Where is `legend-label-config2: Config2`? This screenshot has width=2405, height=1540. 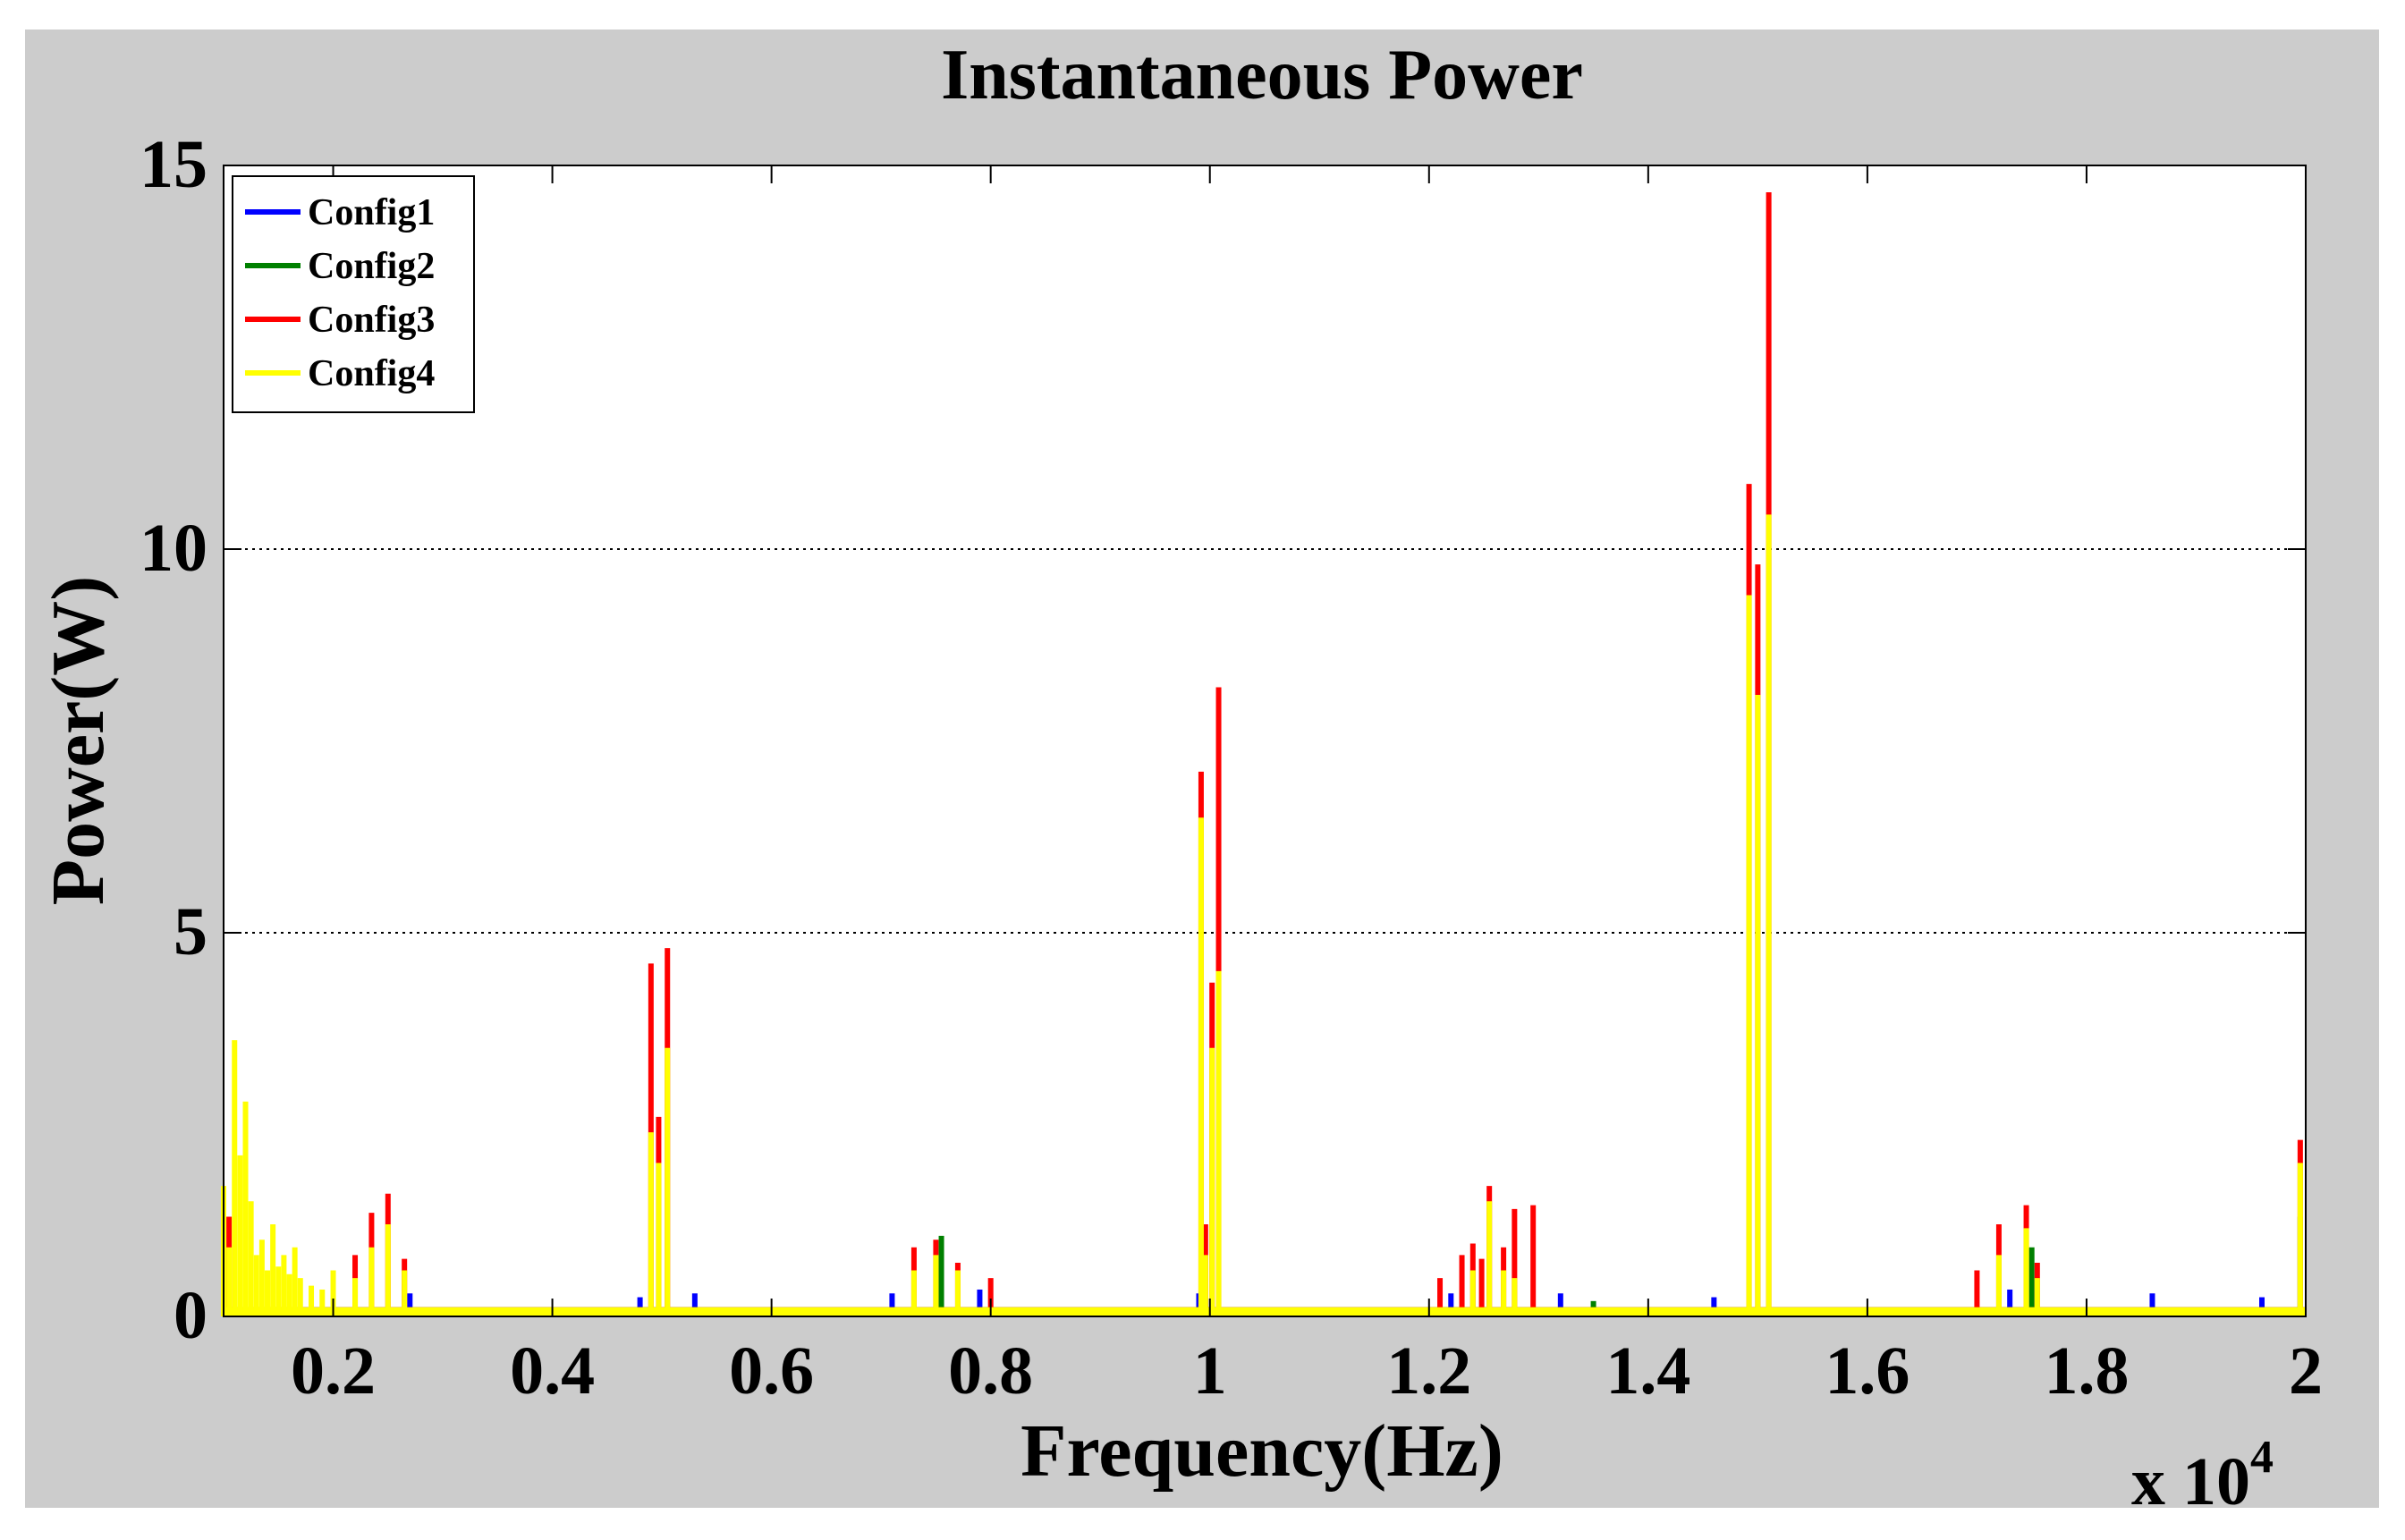
legend-label-config2: Config2 is located at coordinates (371, 266).